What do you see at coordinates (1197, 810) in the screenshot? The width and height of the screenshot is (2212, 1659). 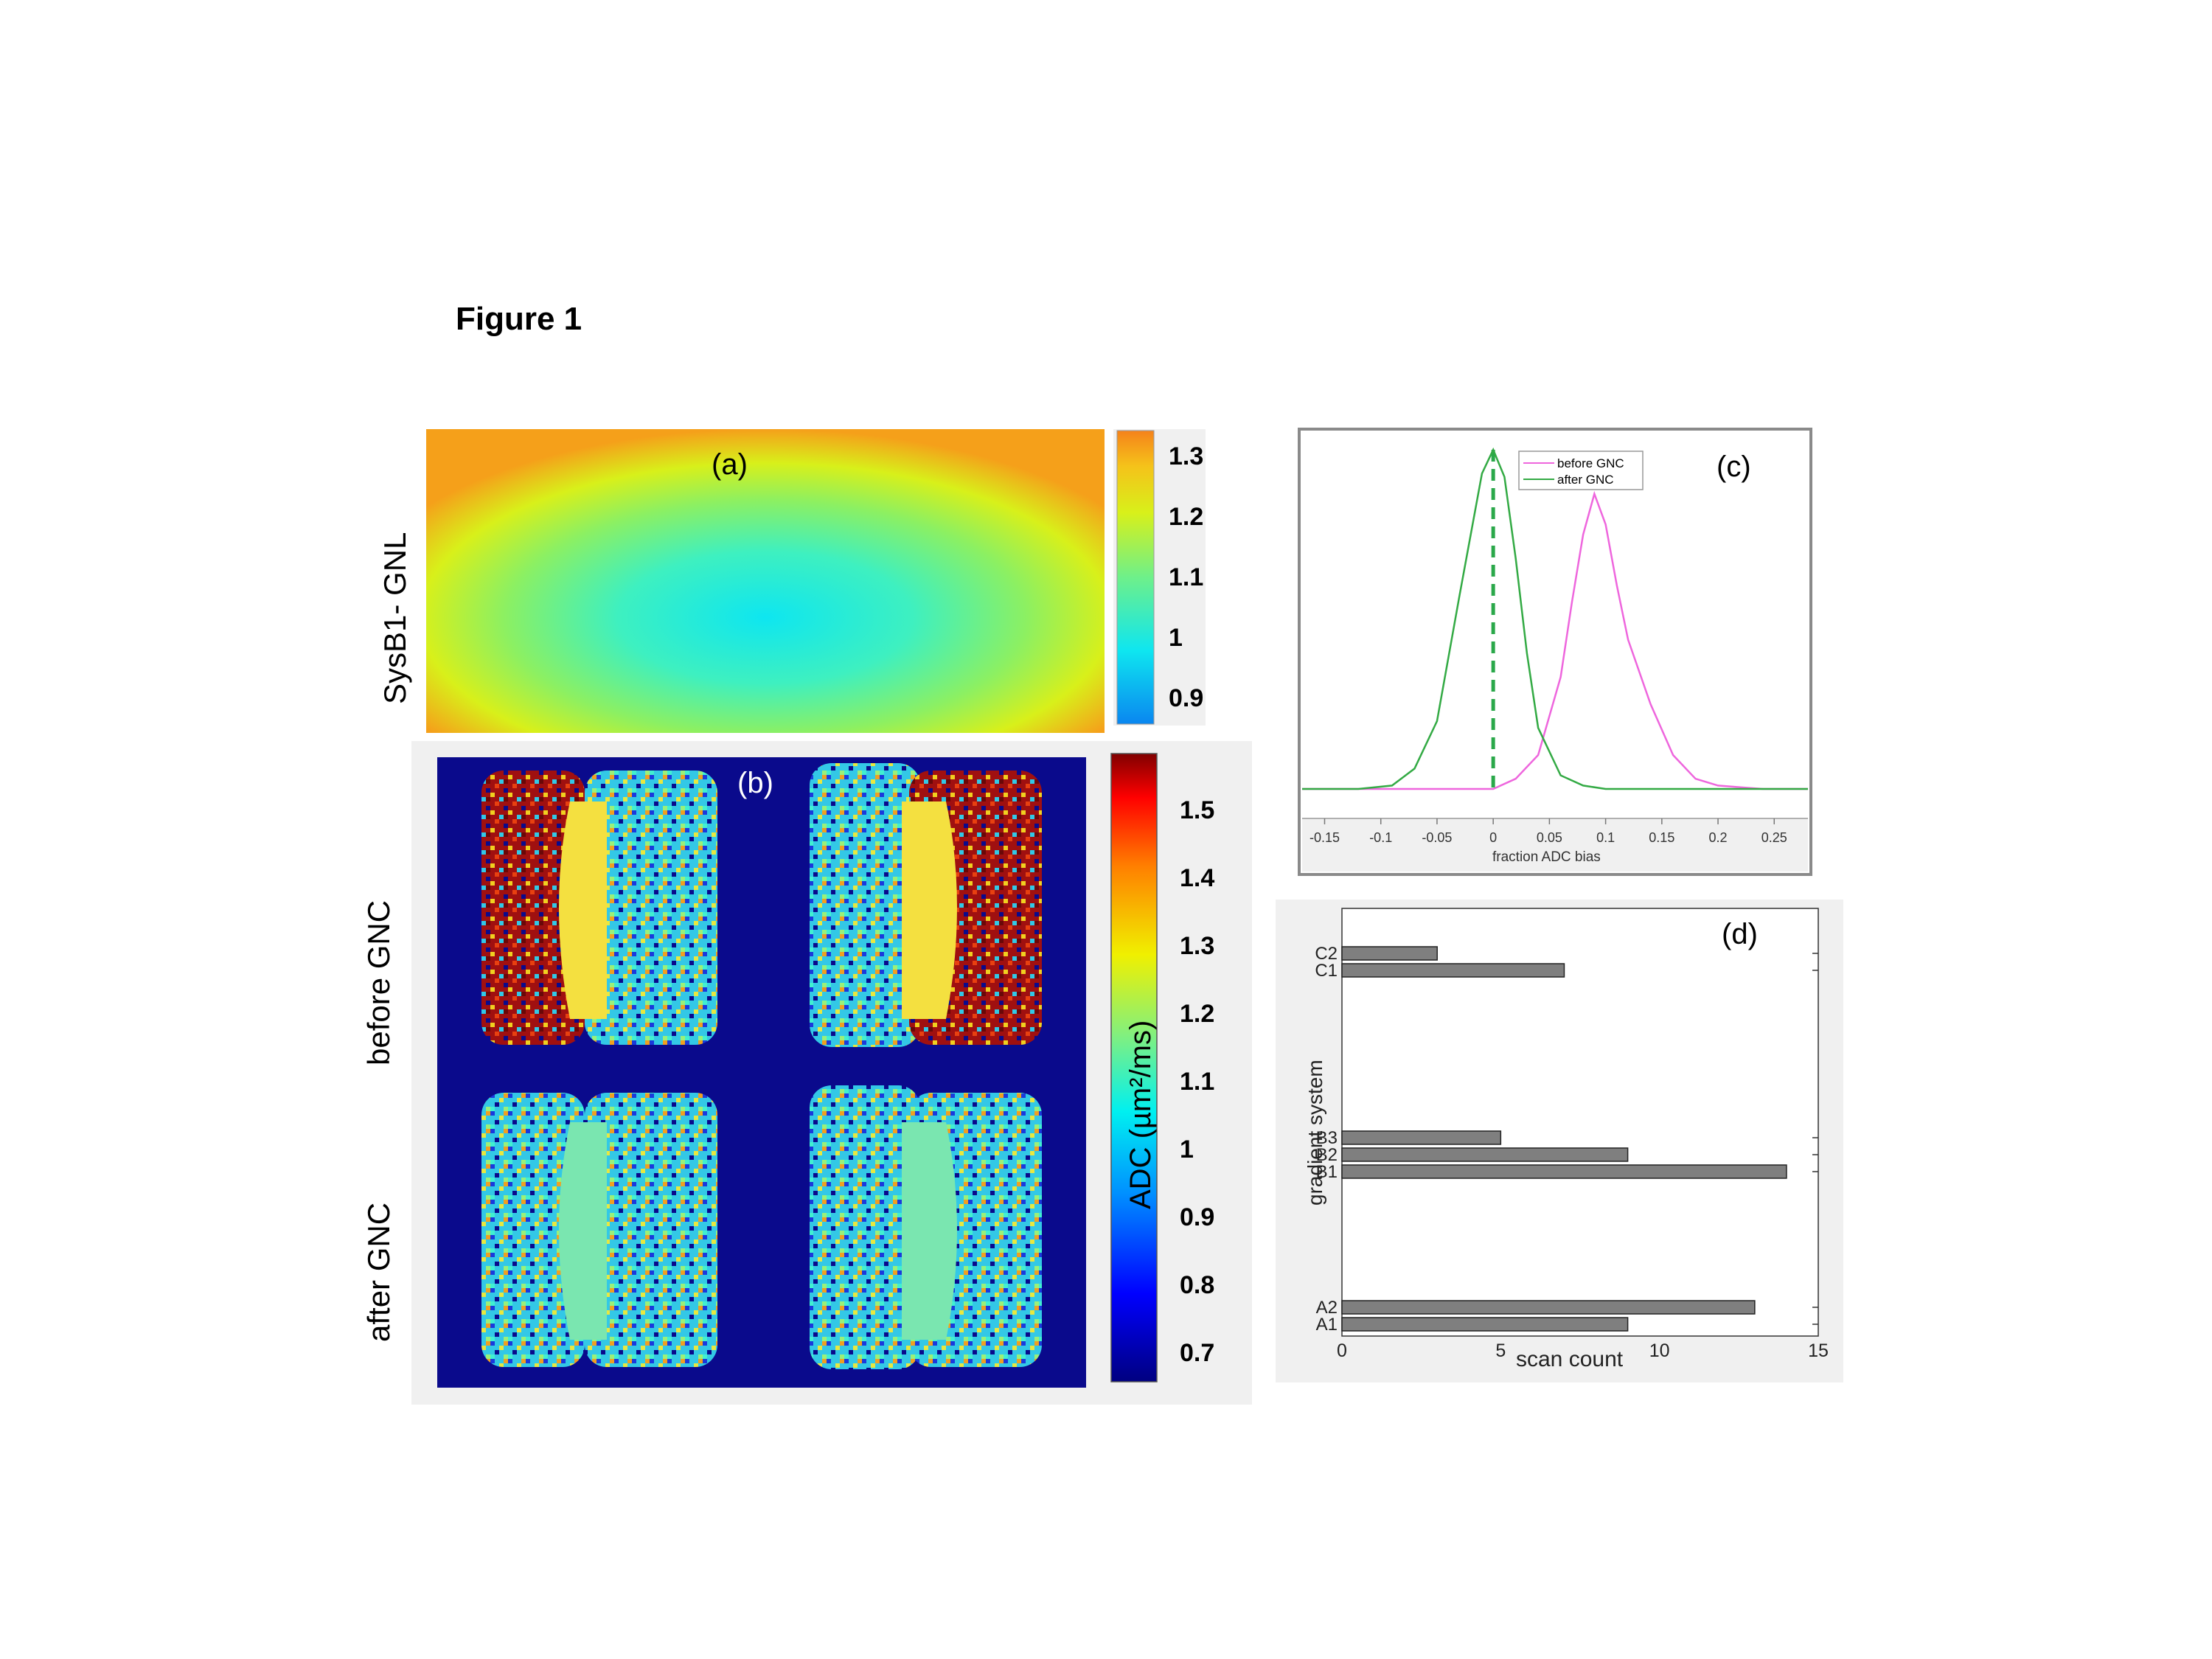 I see `colorbar-b-tick: 1.5` at bounding box center [1197, 810].